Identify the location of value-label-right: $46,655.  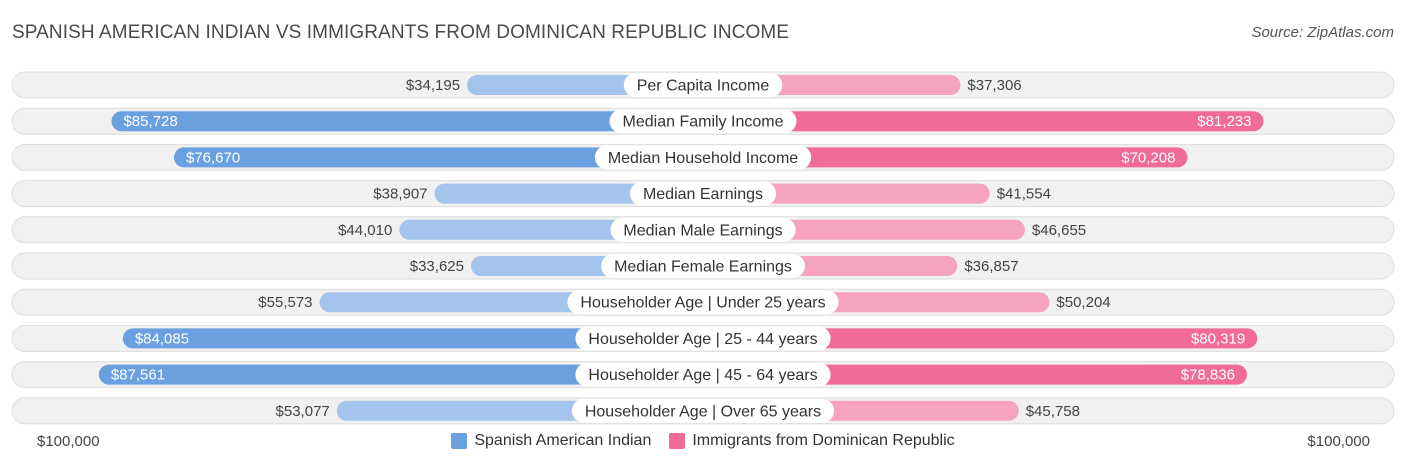
(1059, 230).